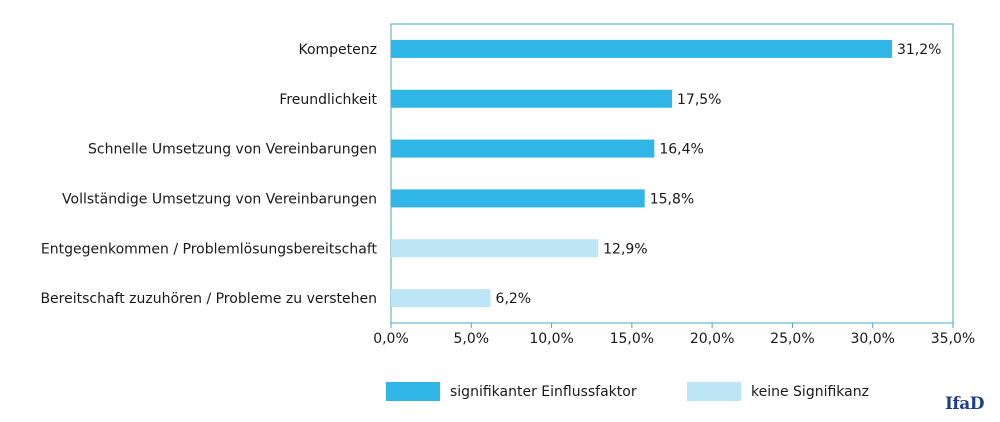 Image resolution: width=1000 pixels, height=422 pixels. Describe the element at coordinates (471, 339) in the screenshot. I see `x-tick-label: 5,0%` at that location.